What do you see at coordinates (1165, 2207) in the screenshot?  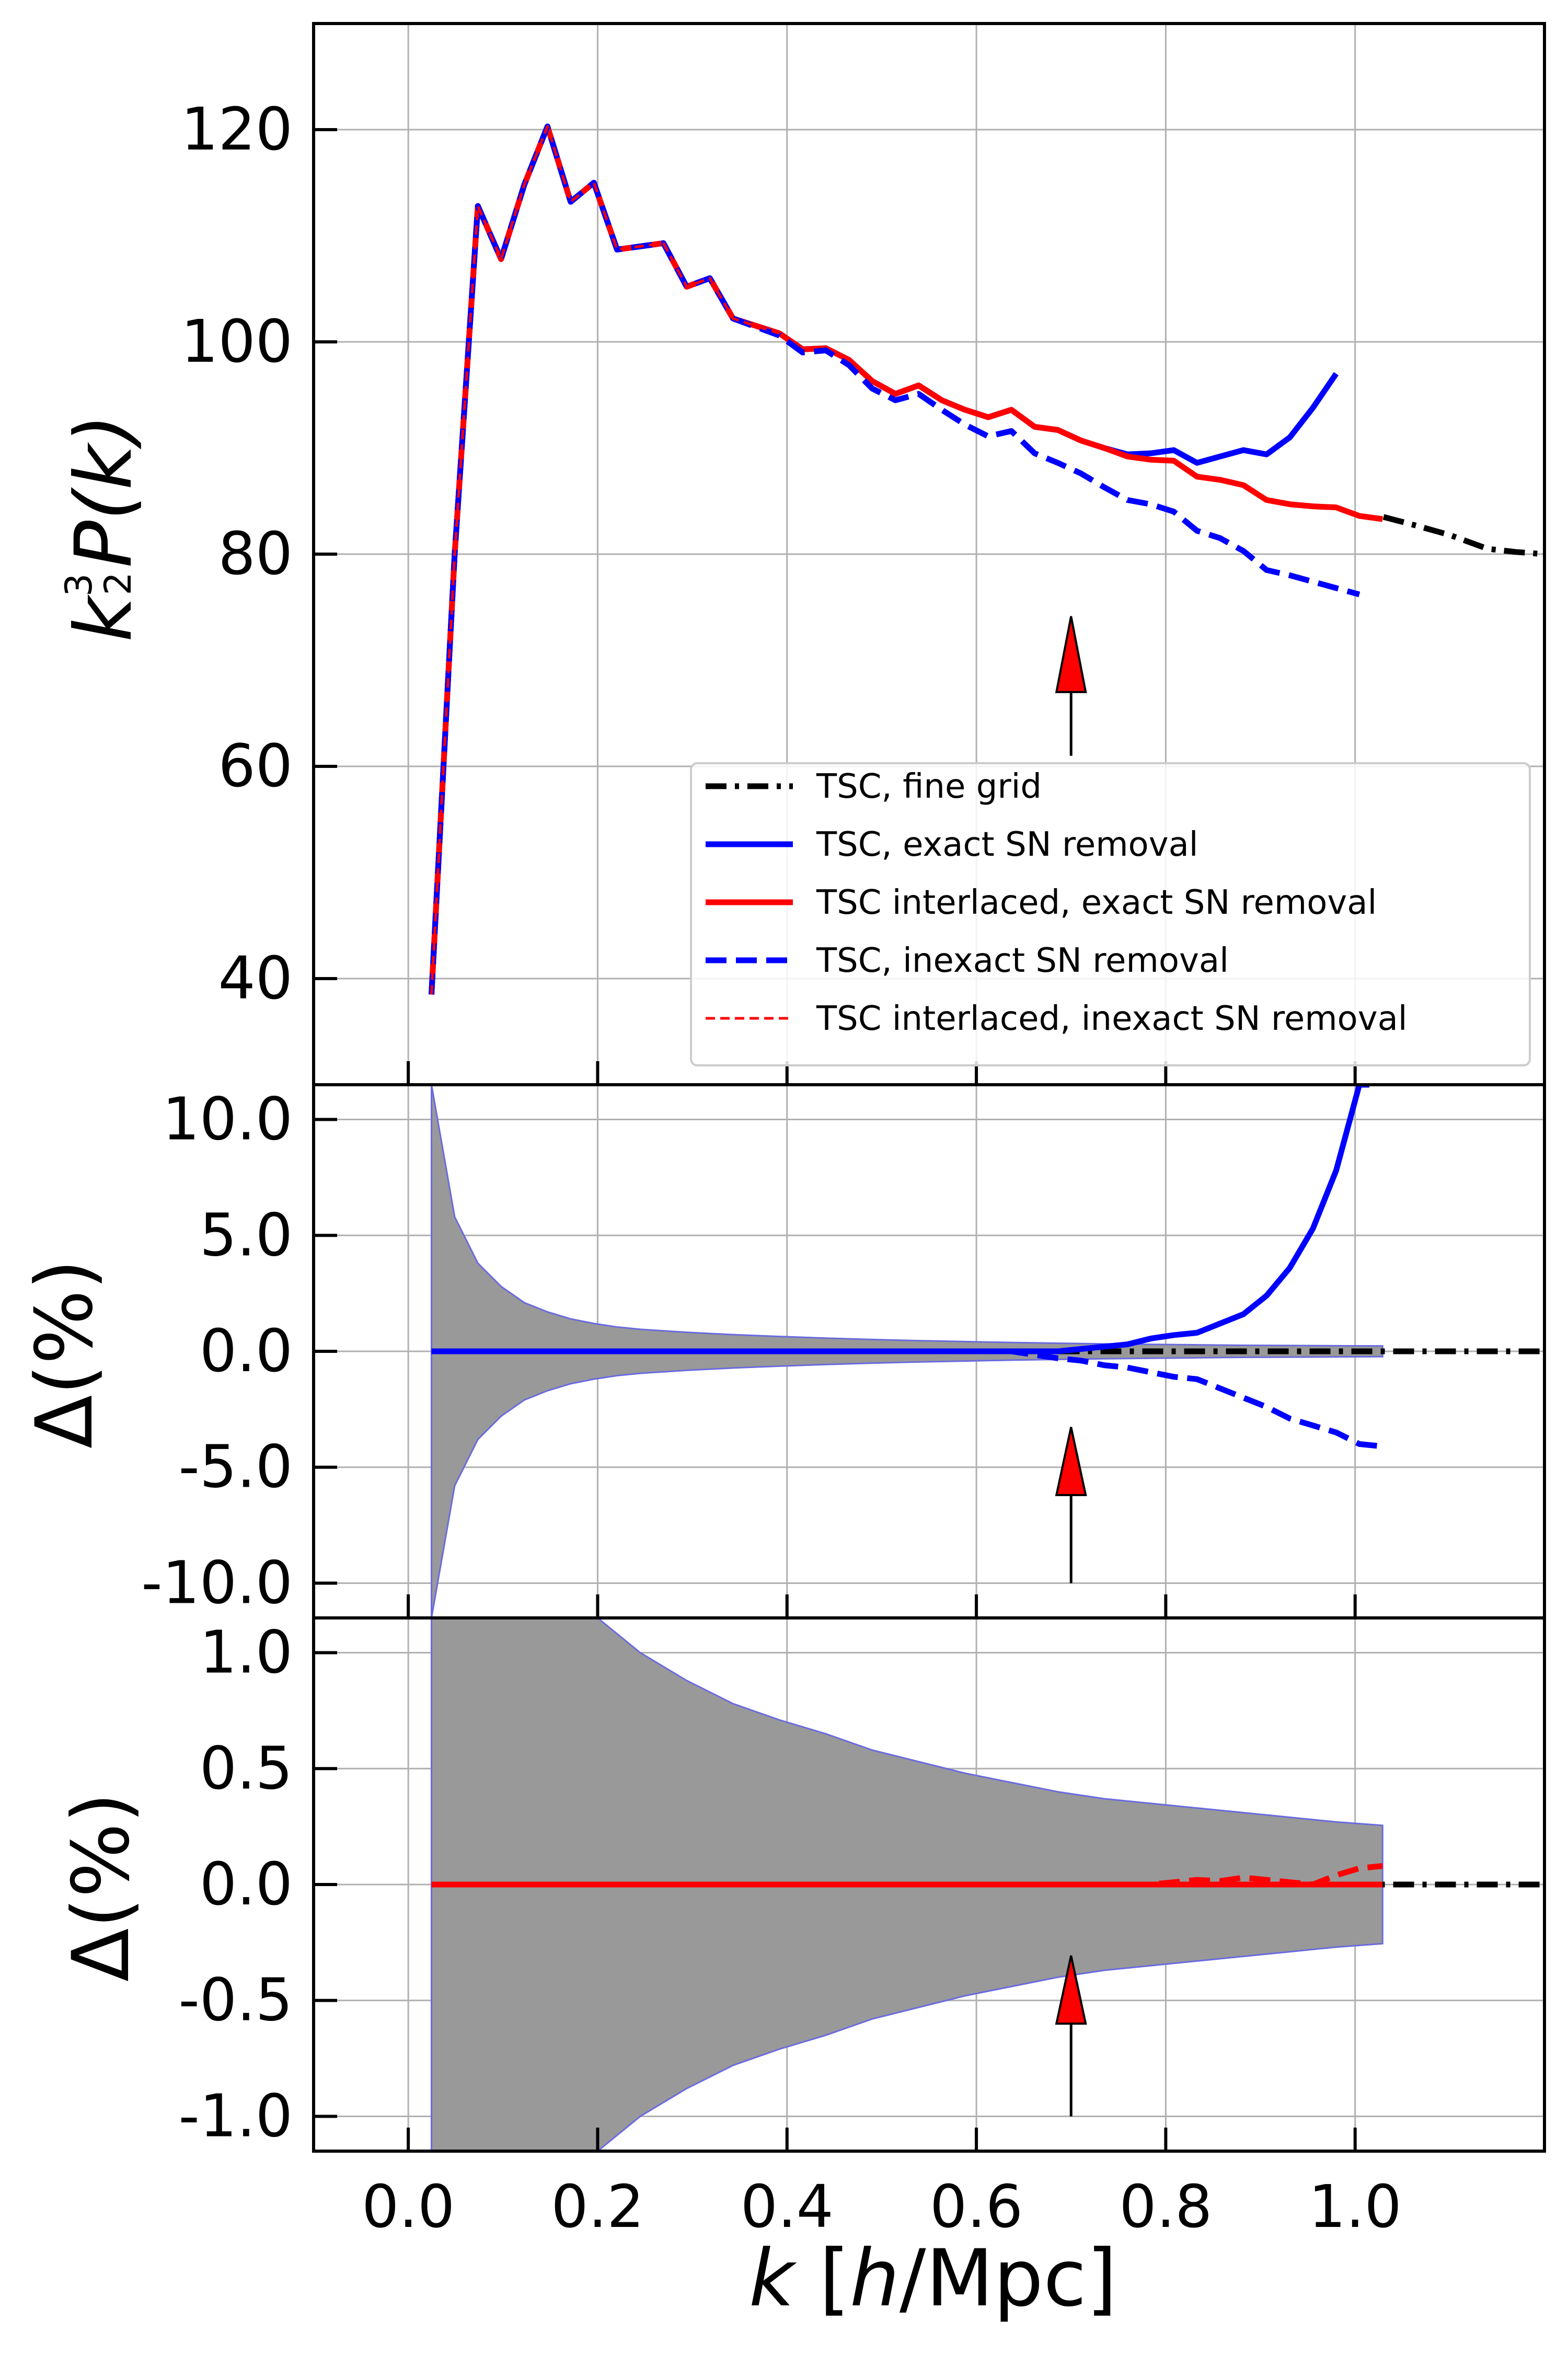 I see `xtick-label: 0.8` at bounding box center [1165, 2207].